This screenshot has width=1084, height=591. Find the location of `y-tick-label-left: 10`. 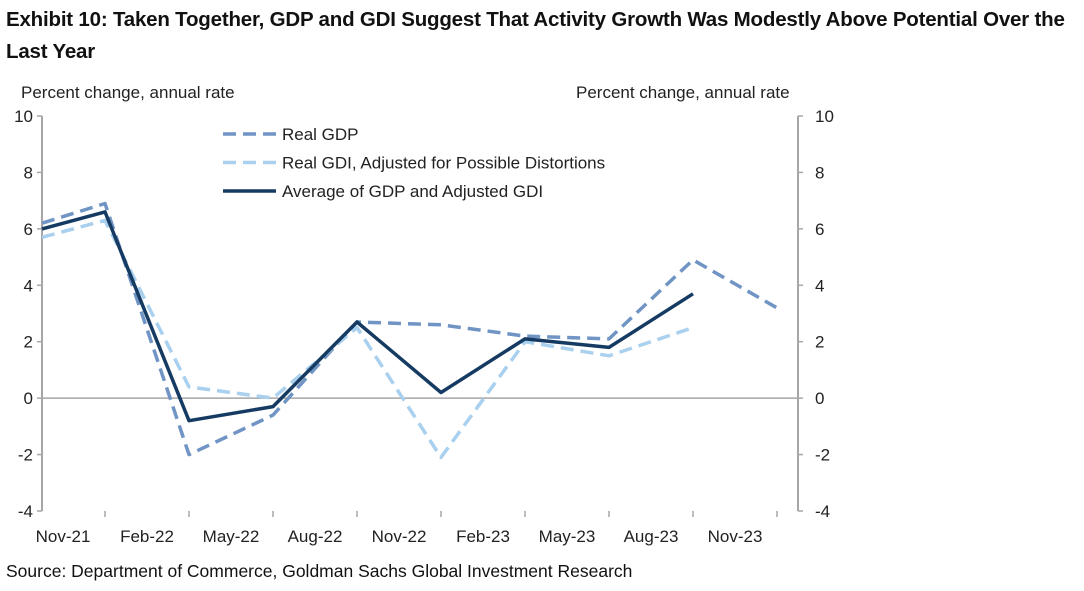

y-tick-label-left: 10 is located at coordinates (23, 116).